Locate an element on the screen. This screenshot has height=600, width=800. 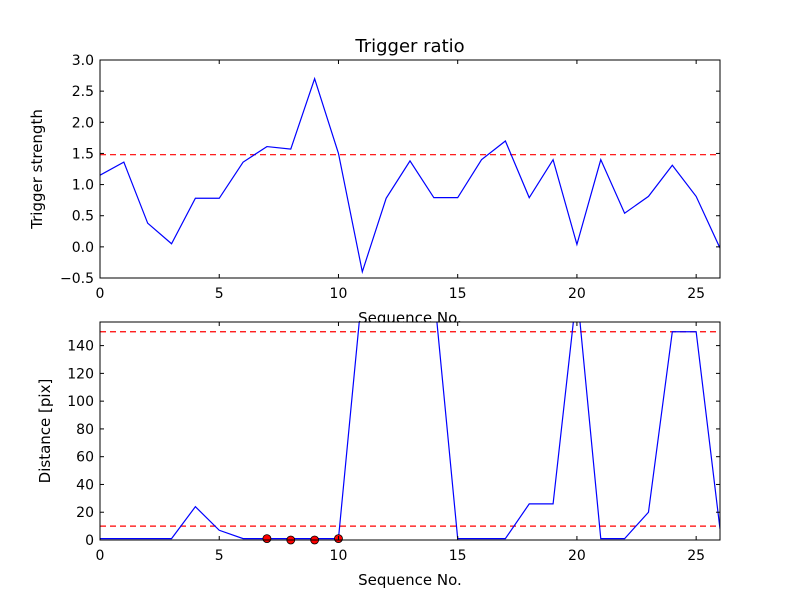
y-tick-label: 3.0 is located at coordinates (83, 61).